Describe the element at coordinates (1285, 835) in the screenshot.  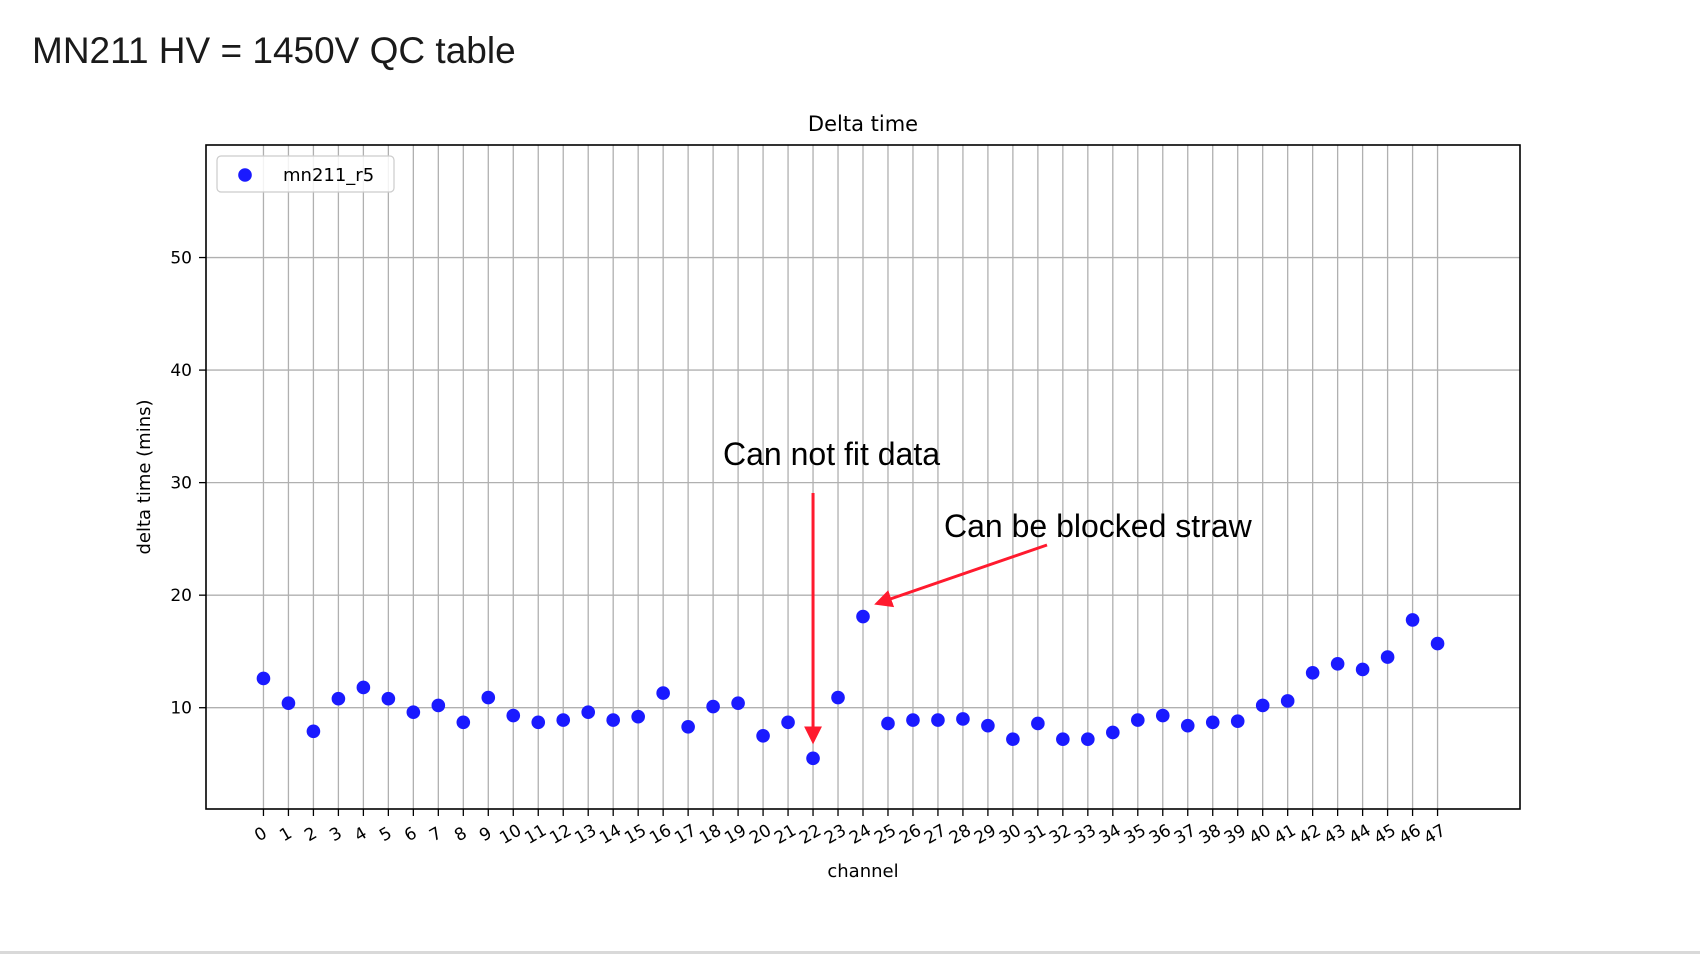
I see `x-tick-label: 41` at that location.